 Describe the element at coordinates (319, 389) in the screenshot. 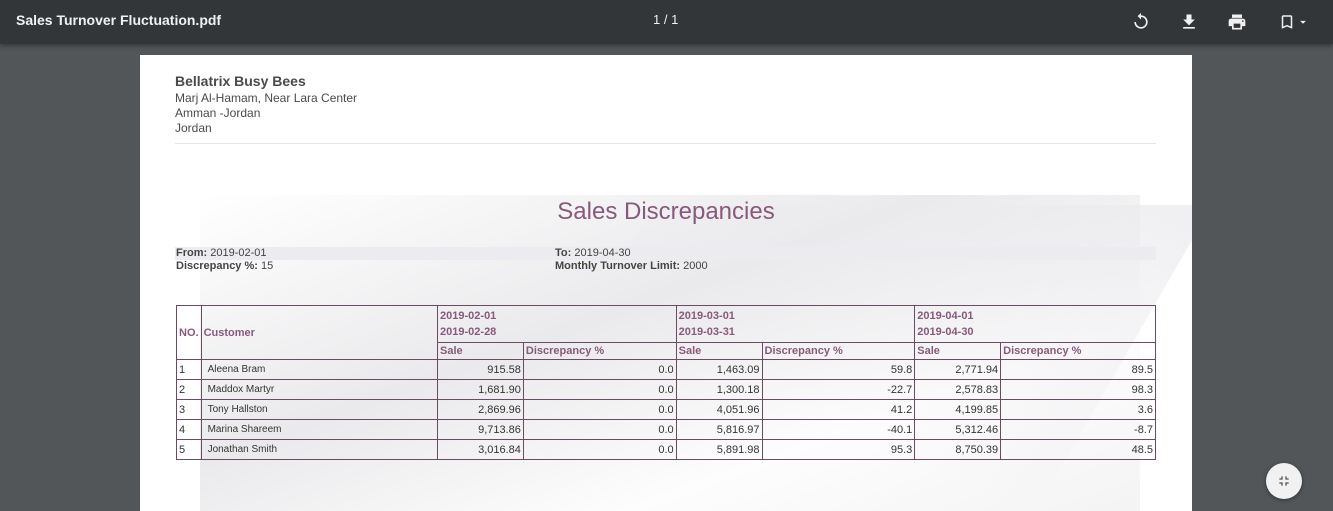

I see `customer-name: Maddox Martyr` at that location.